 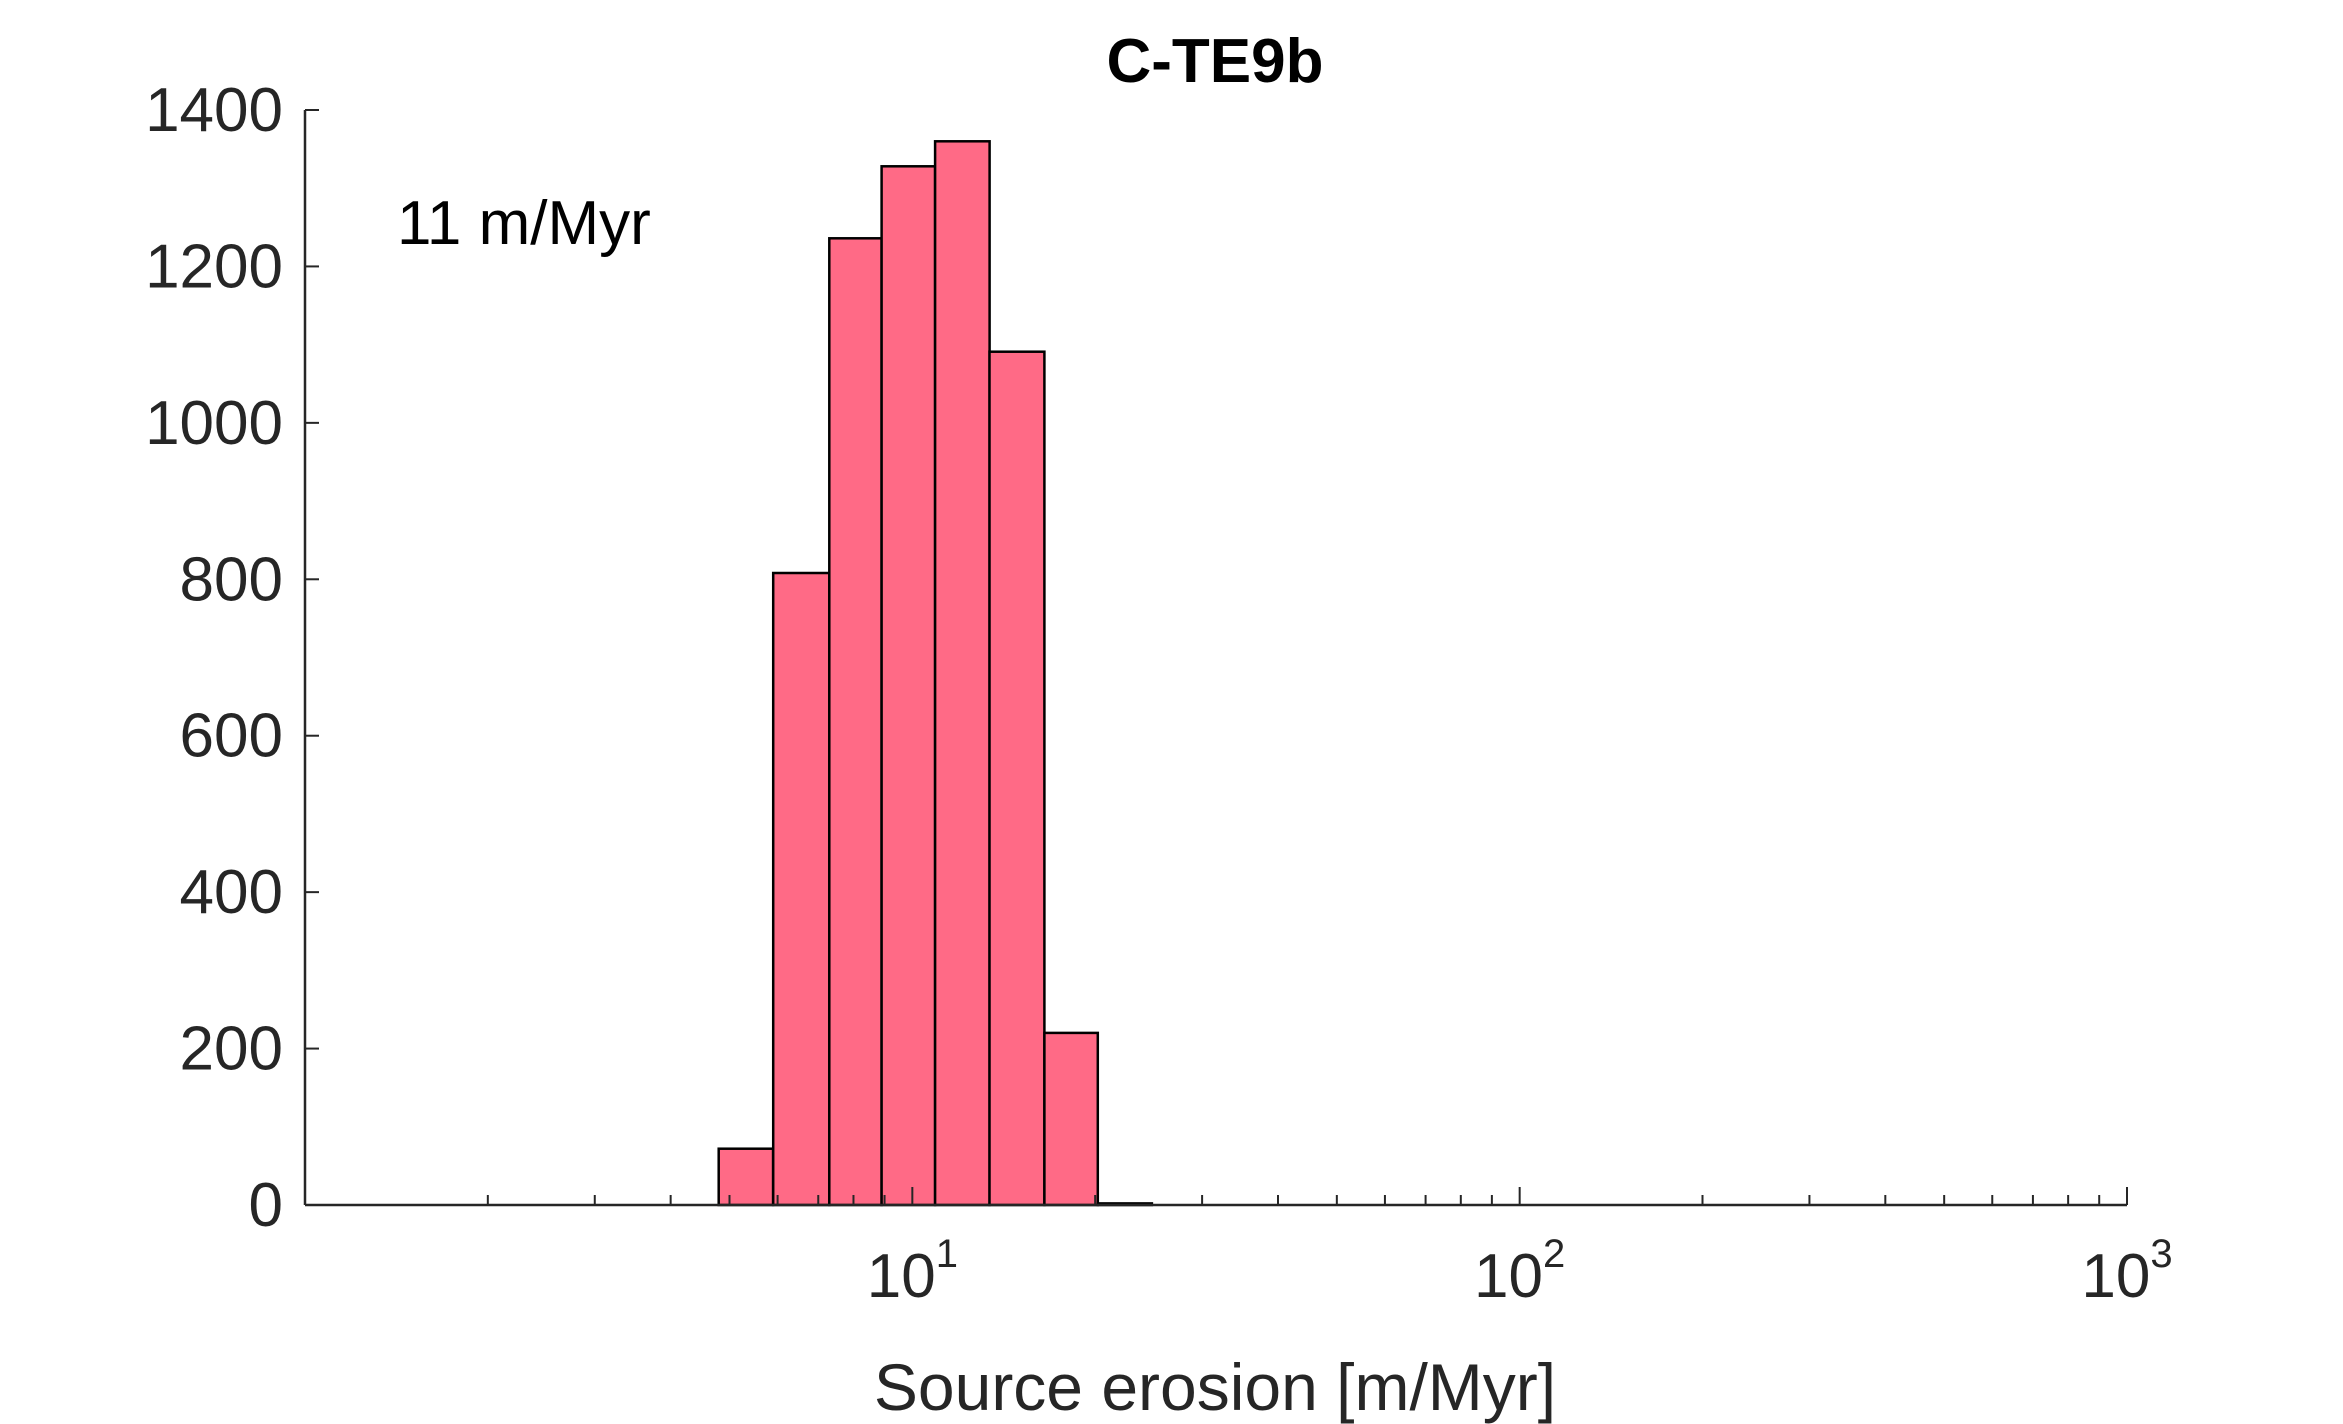 I want to click on bars-group, so click(x=935, y=673).